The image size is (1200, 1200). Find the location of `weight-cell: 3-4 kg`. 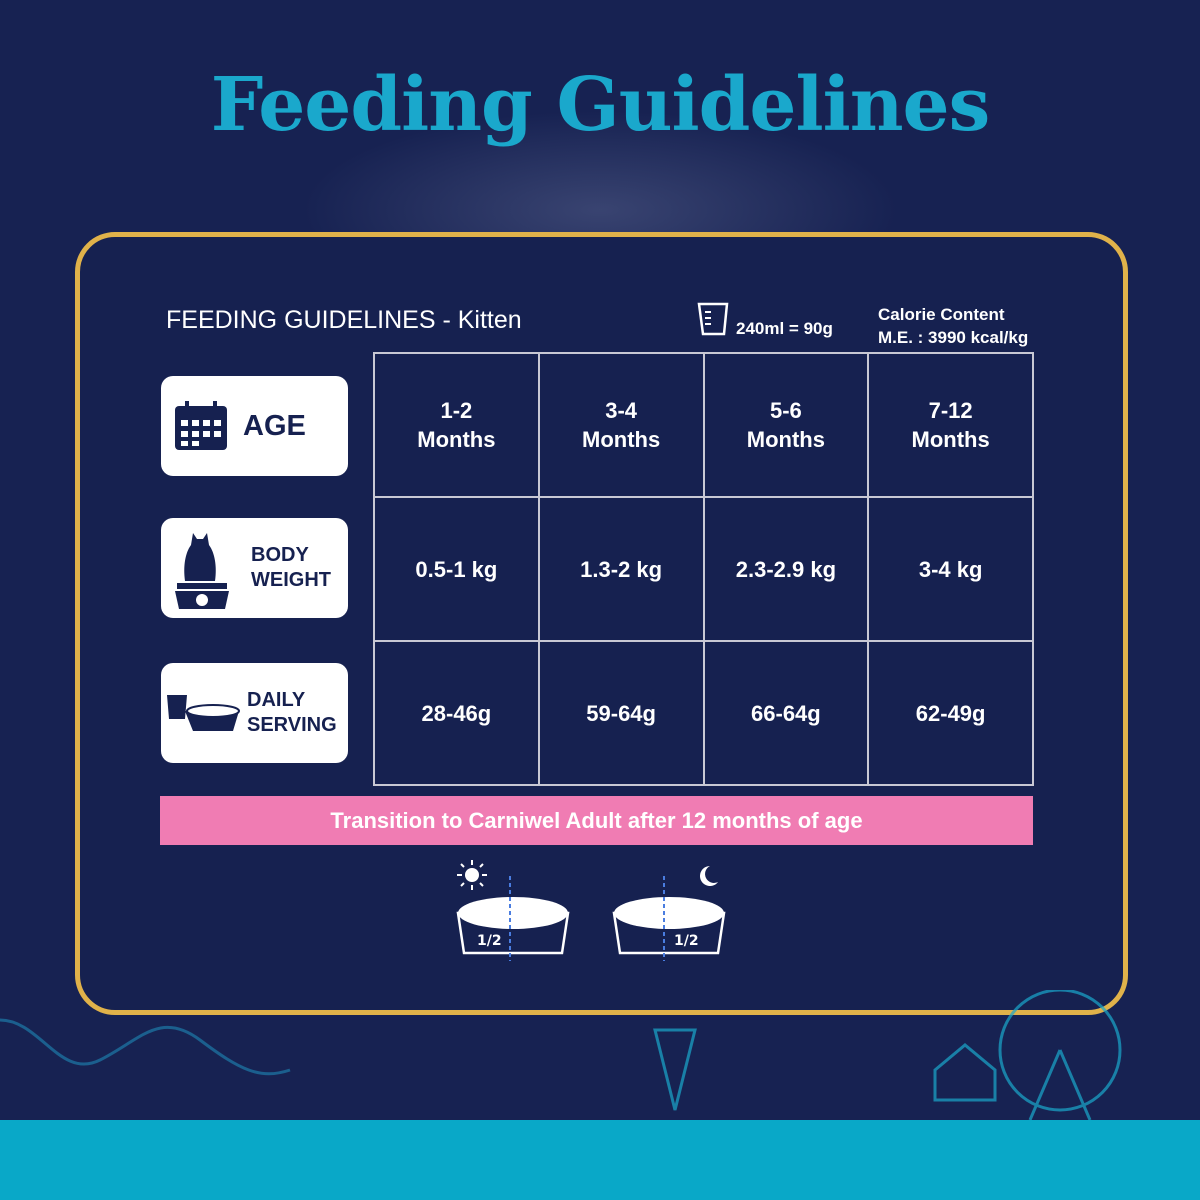

weight-cell: 3-4 kg is located at coordinates (950, 569).